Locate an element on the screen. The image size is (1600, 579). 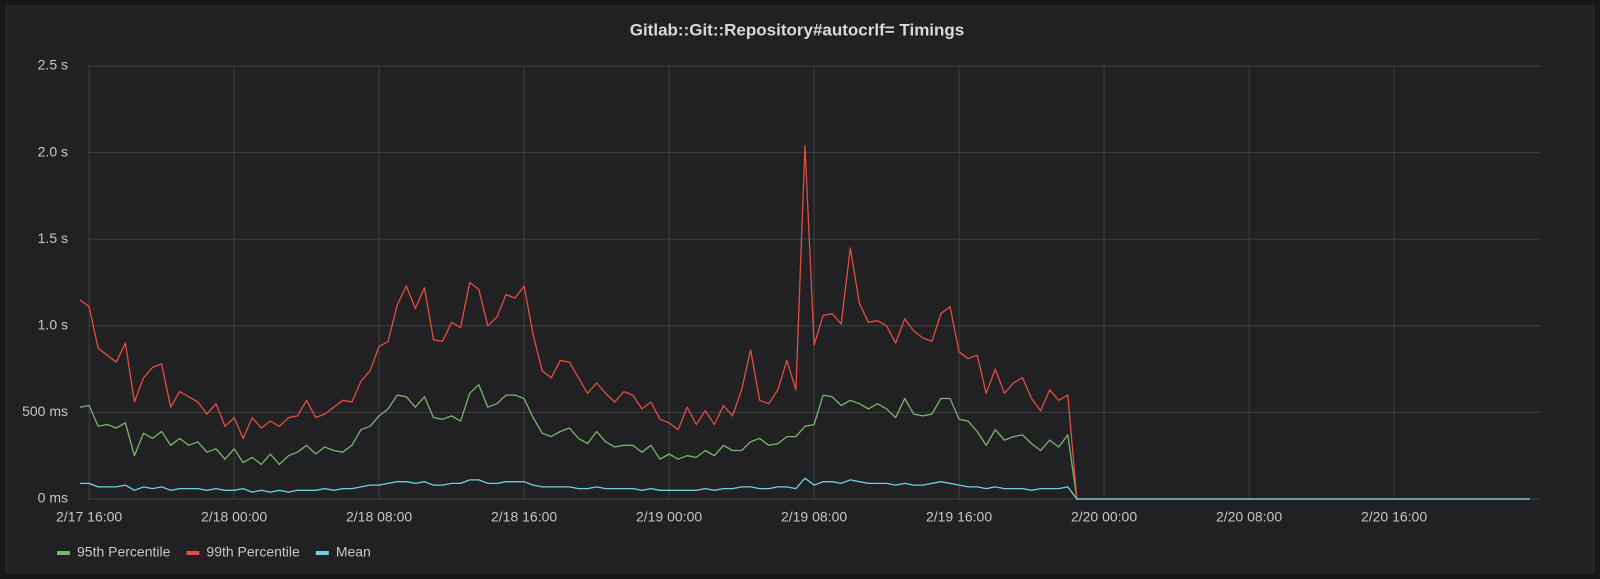
y-tick-label: 2.0 s is located at coordinates (53, 151).